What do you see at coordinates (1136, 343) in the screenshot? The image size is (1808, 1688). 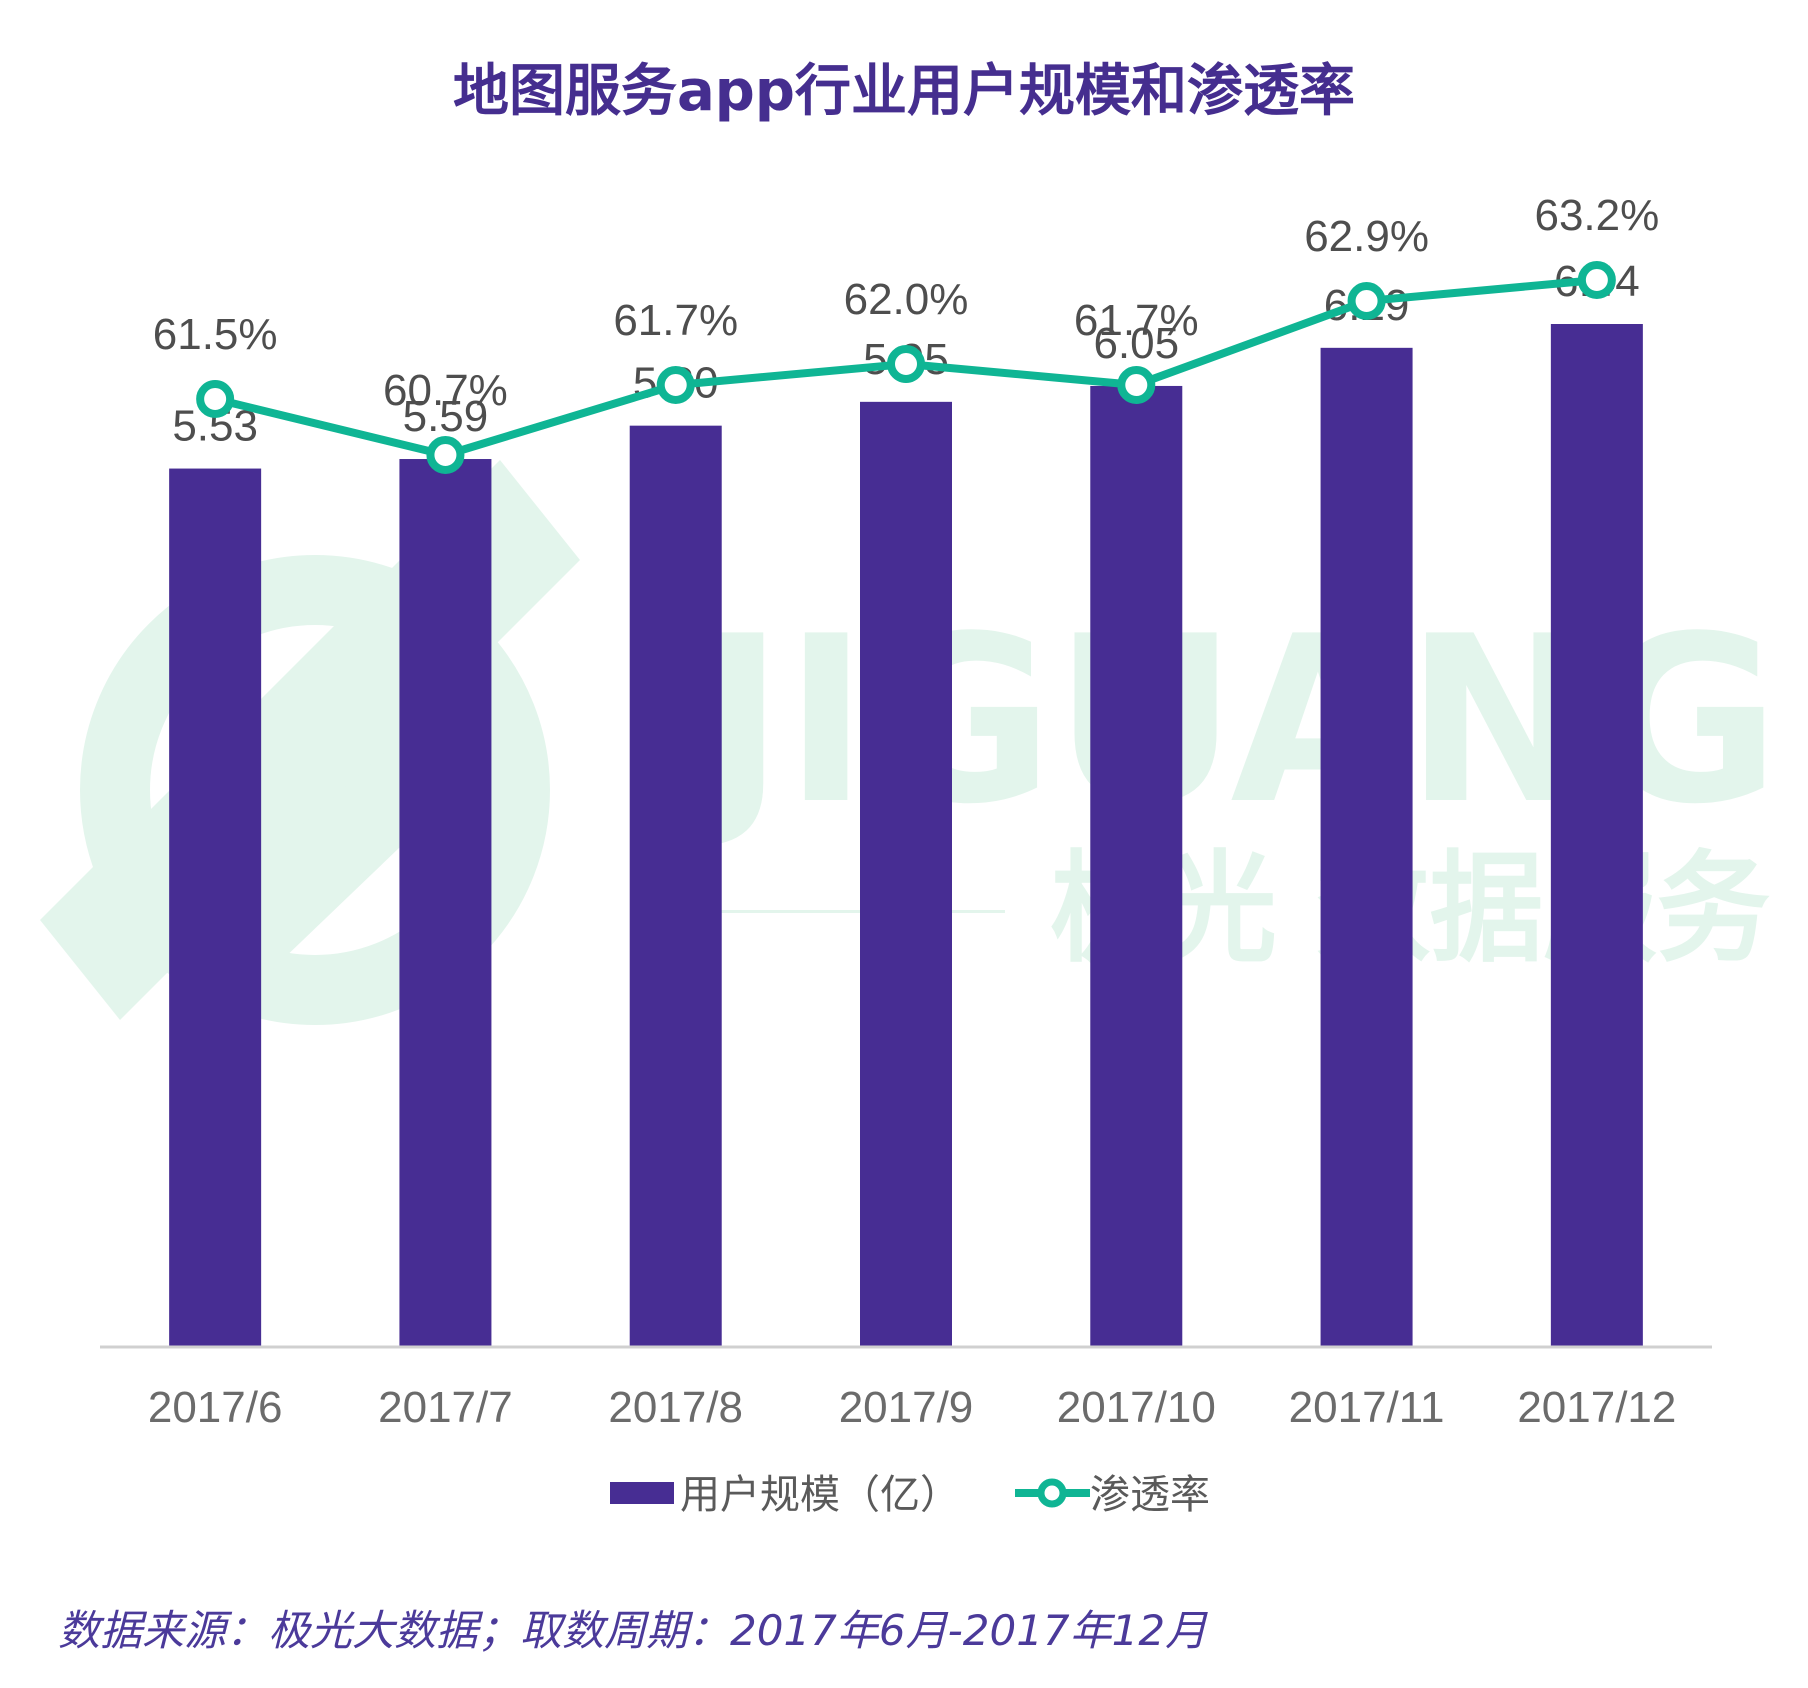 I see `bar-value-label: 6.05` at bounding box center [1136, 343].